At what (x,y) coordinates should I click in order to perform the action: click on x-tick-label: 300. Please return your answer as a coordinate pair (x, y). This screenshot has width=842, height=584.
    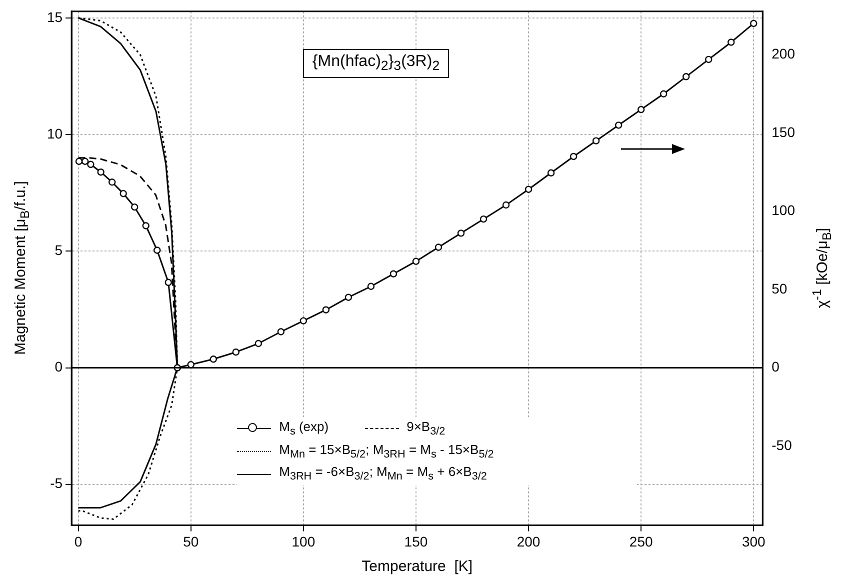
    Looking at the image, I should click on (754, 541).